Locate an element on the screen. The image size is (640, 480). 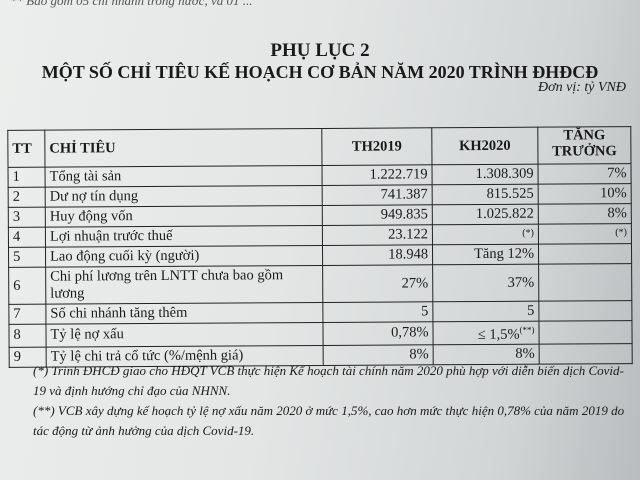
cell-tt: 4 is located at coordinates (27, 237).